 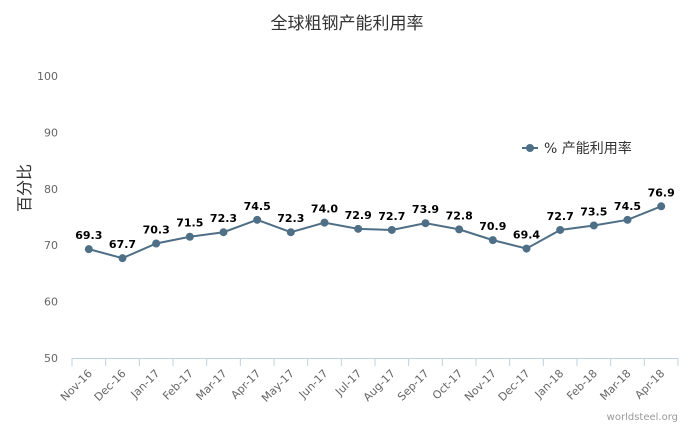 I want to click on legend-label: % 产能利用率, so click(x=588, y=148).